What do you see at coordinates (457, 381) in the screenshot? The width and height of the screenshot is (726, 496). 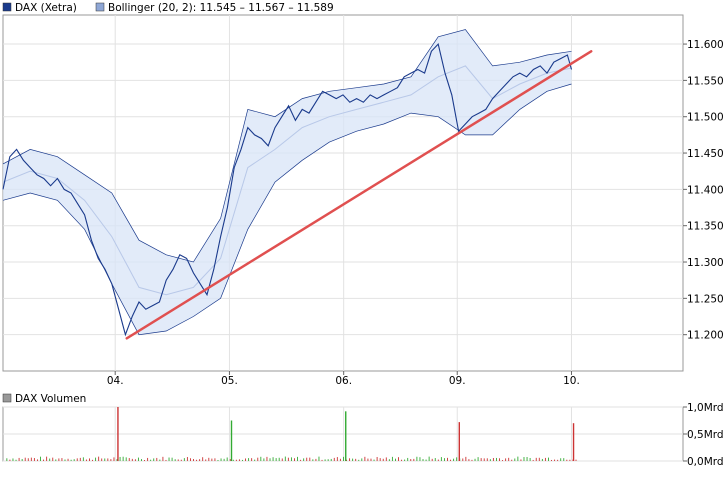 I see `price-x-tick-label: 09.` at bounding box center [457, 381].